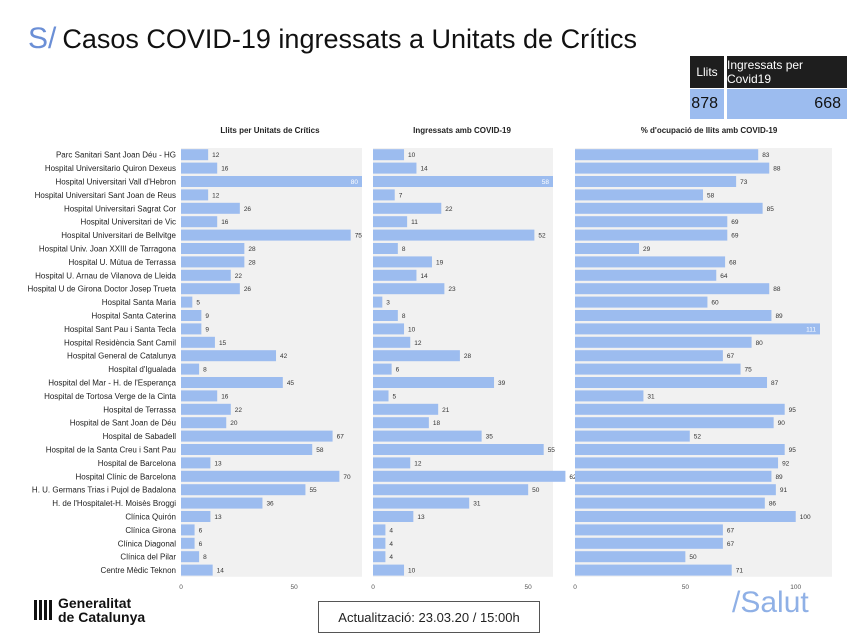  Describe the element at coordinates (248, 209) in the screenshot. I see `data-label: 26` at that location.